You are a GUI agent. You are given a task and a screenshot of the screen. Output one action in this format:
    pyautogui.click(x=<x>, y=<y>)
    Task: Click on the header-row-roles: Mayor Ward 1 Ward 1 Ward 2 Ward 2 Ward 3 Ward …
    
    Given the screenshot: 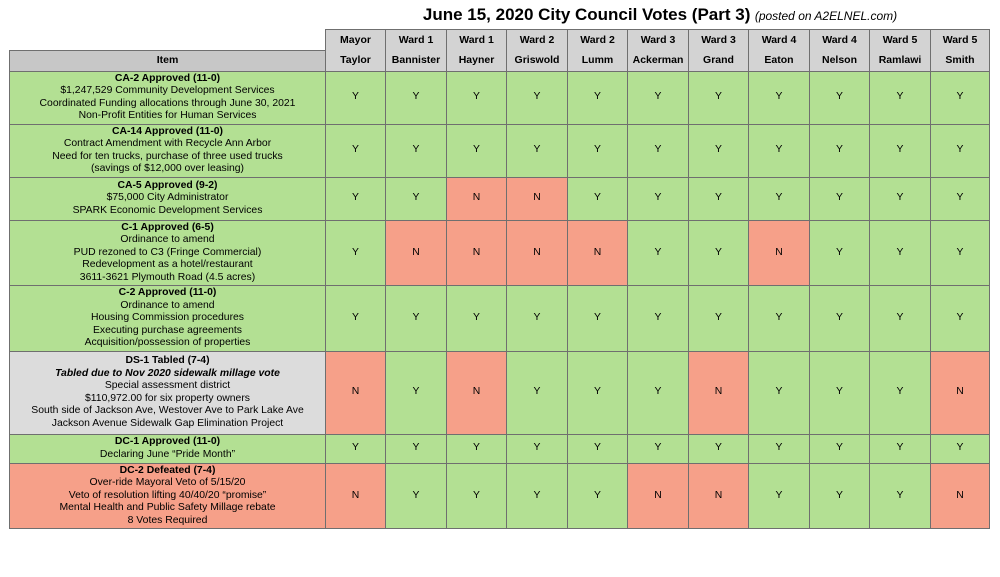 What is the action you would take?
    pyautogui.click(x=499, y=40)
    